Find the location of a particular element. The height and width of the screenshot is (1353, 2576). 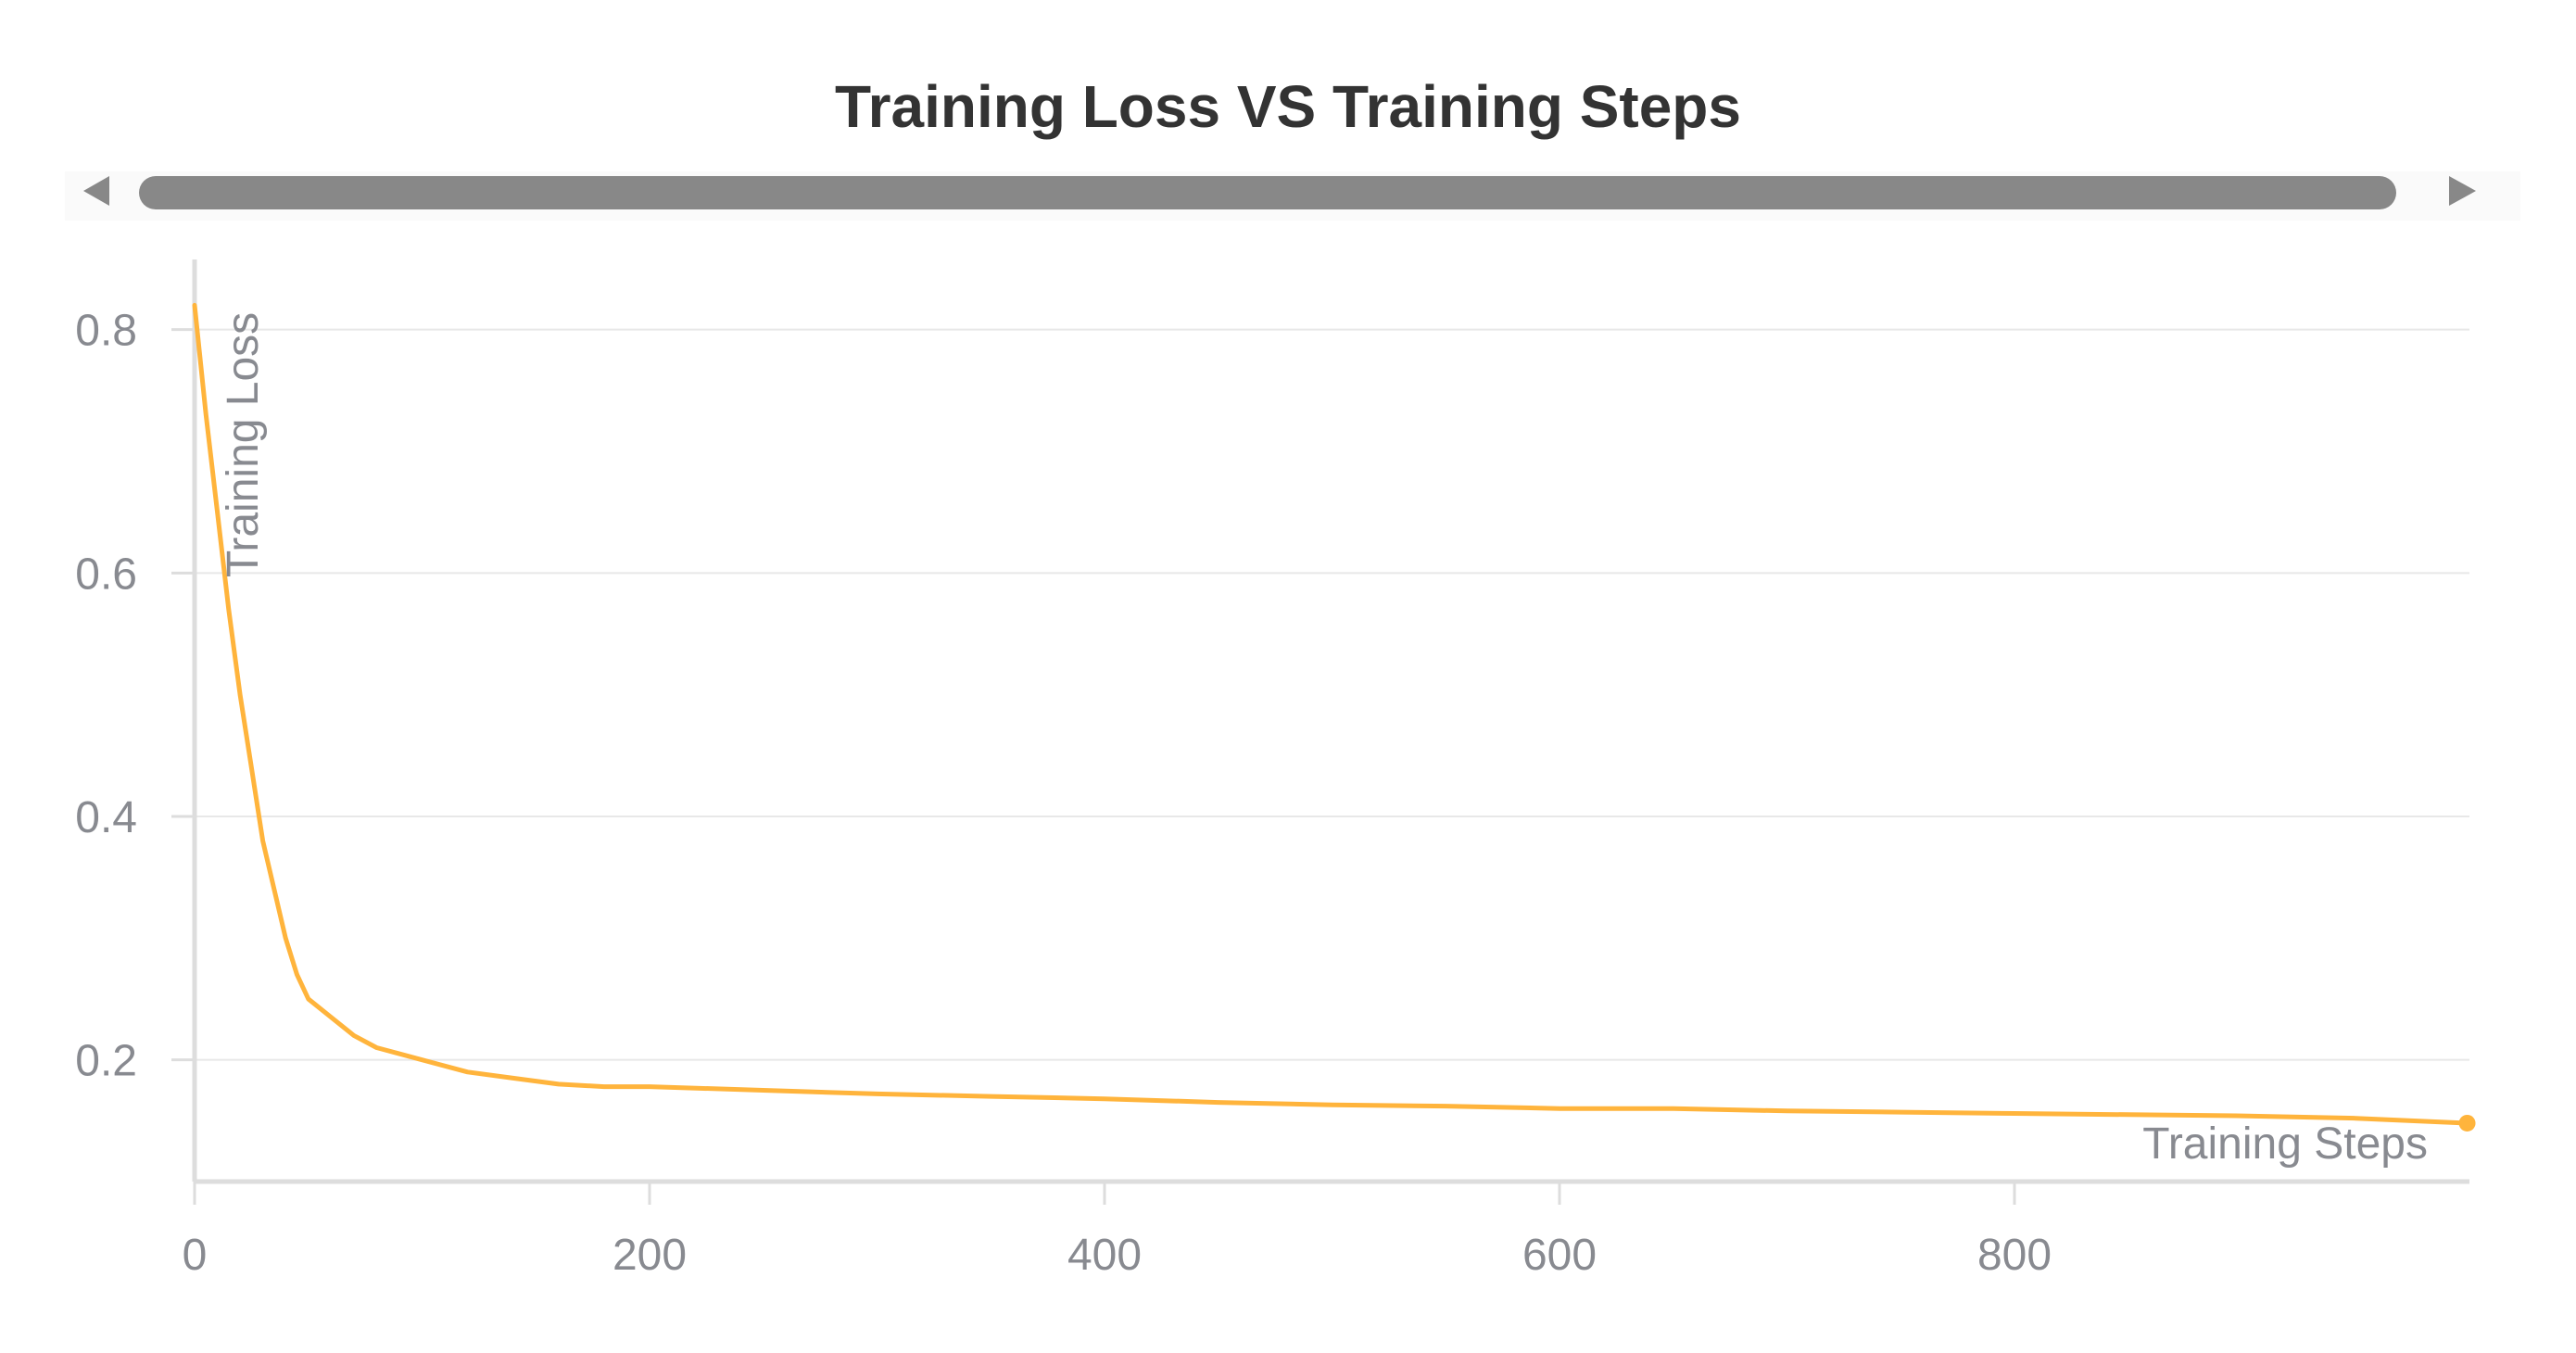

y-tick-label: 0.8 is located at coordinates (106, 331).